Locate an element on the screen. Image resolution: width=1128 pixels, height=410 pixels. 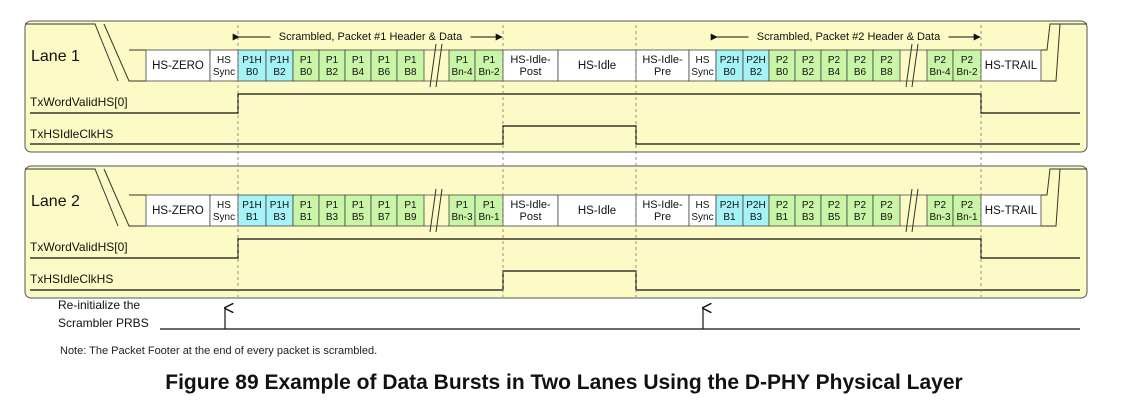
scrambled-bracket-packet1: Scrambled, Packet #1 Header & Data is located at coordinates (367, 37).